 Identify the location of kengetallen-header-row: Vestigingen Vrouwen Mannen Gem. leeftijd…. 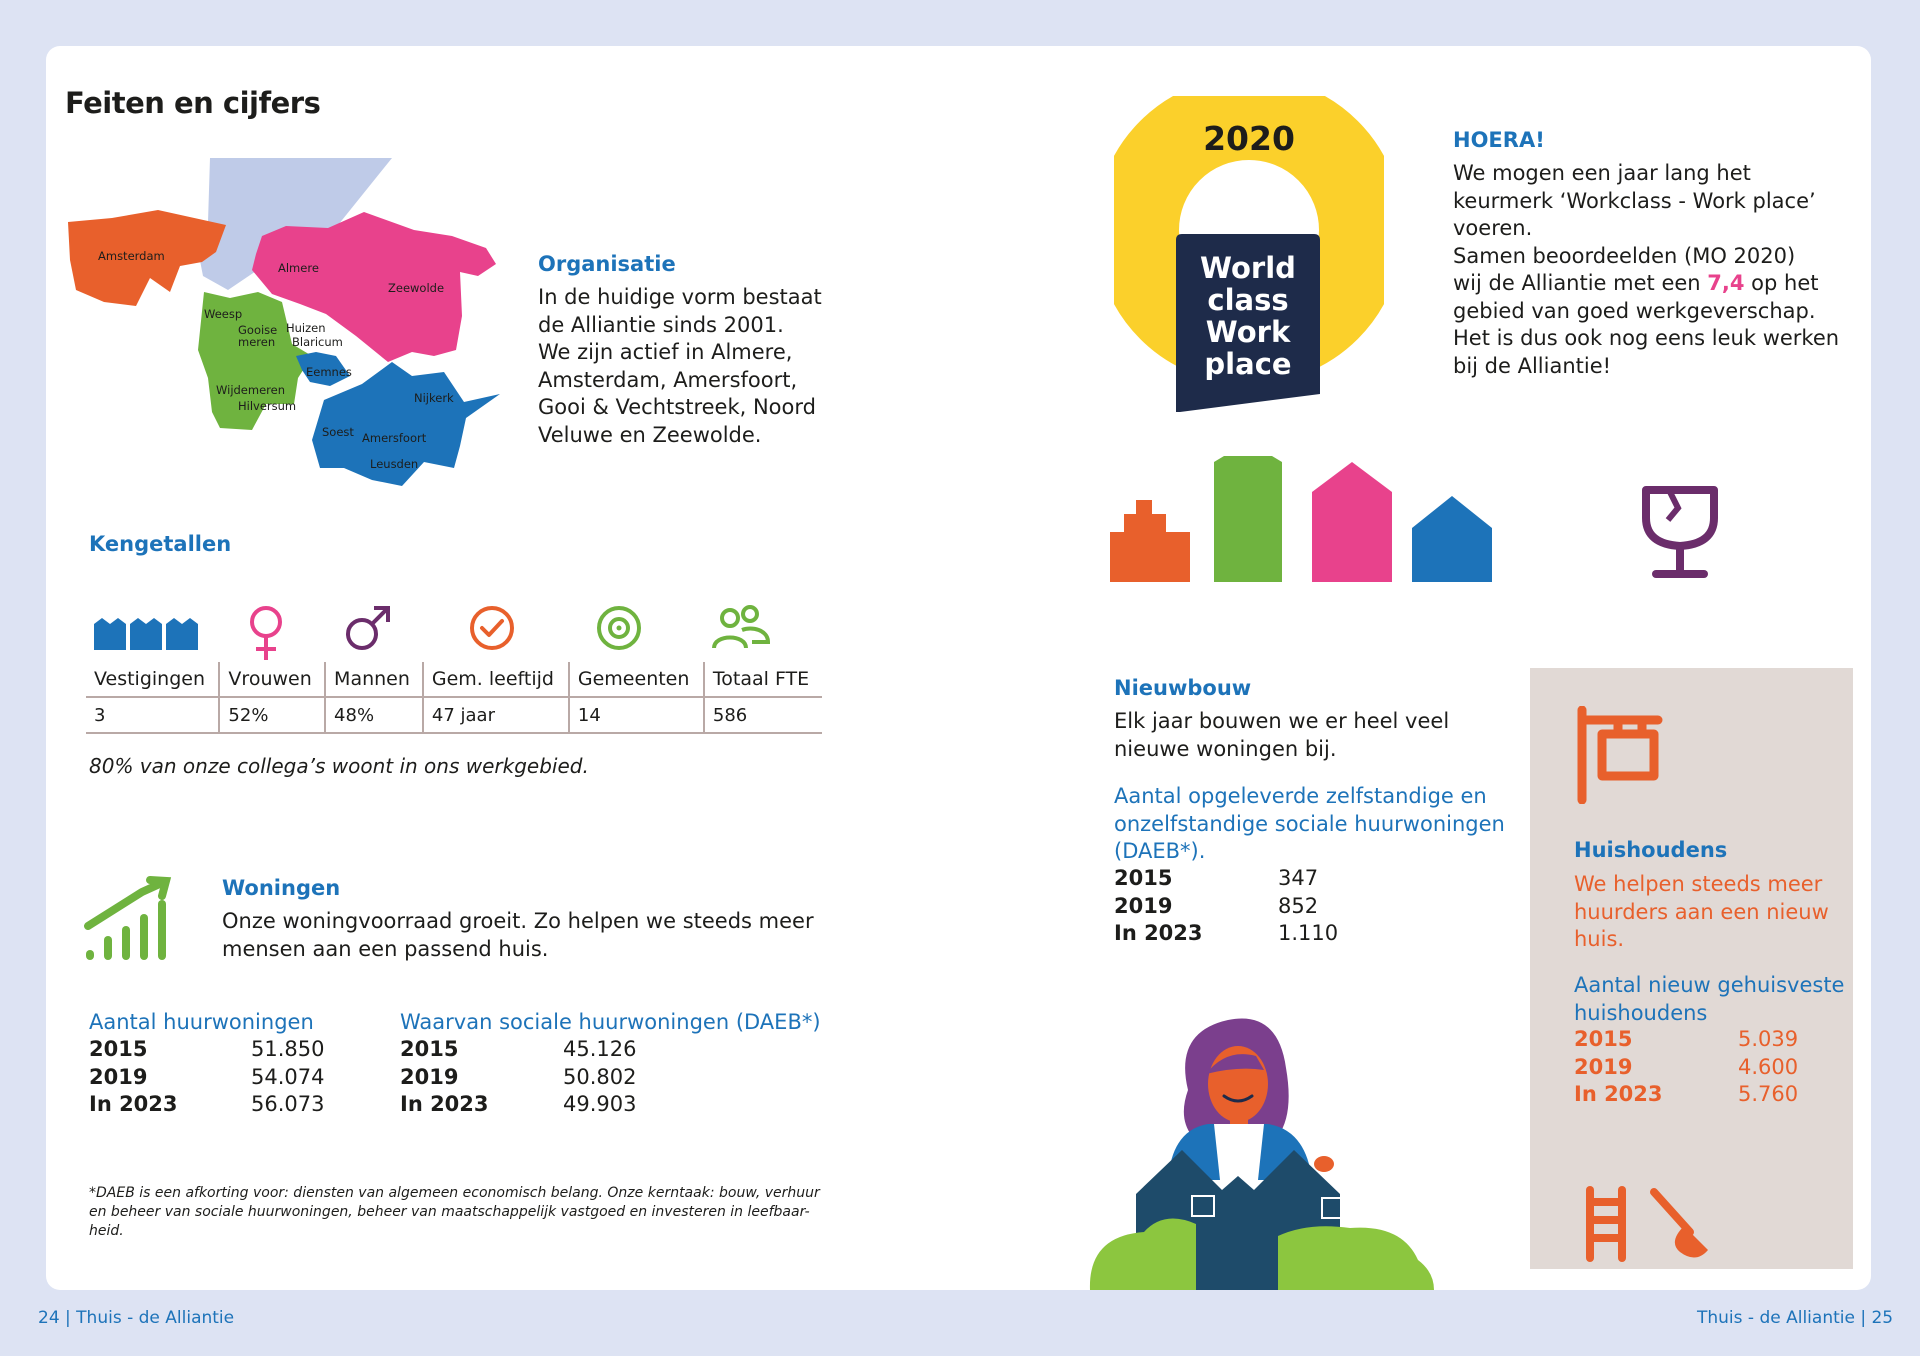
(454, 680).